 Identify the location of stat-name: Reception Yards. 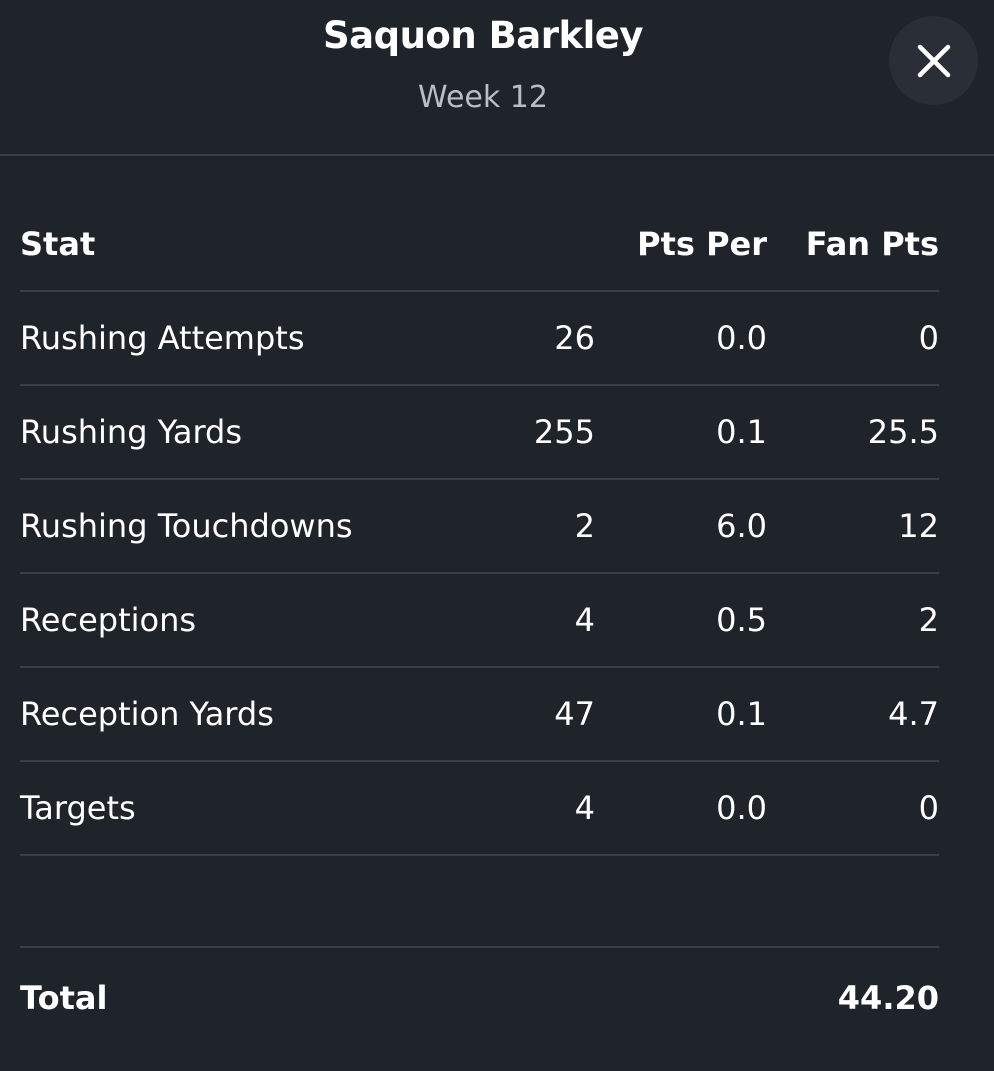
(147, 714).